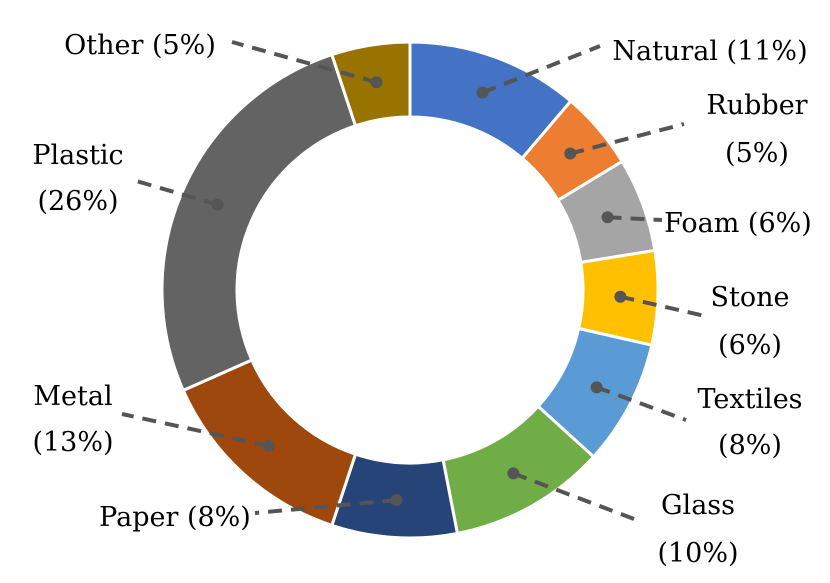  What do you see at coordinates (175, 192) in the screenshot?
I see `leader-line-plastic` at bounding box center [175, 192].